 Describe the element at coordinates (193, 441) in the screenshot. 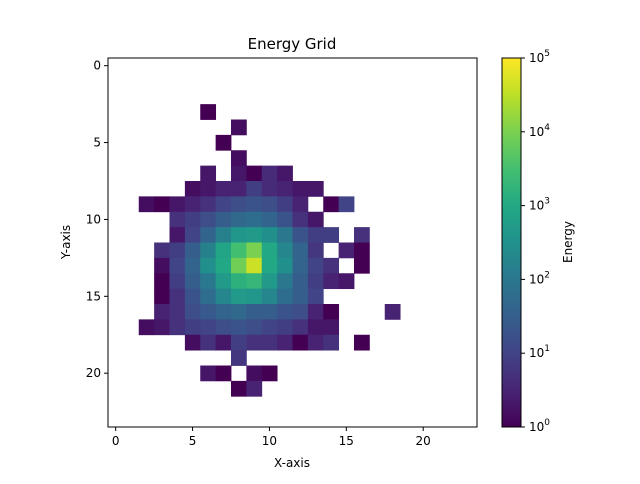

I see `x-tick-label: 5` at that location.